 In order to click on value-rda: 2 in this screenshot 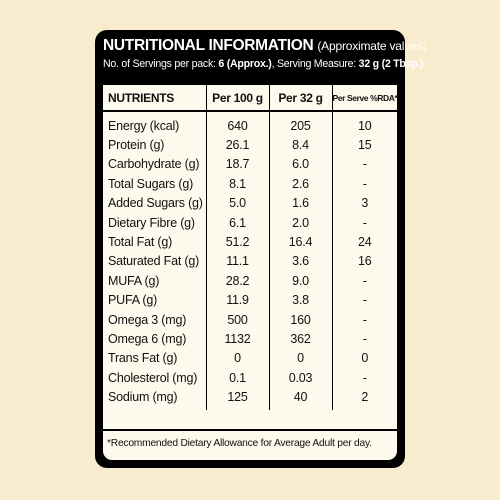, I will do `click(364, 398)`.